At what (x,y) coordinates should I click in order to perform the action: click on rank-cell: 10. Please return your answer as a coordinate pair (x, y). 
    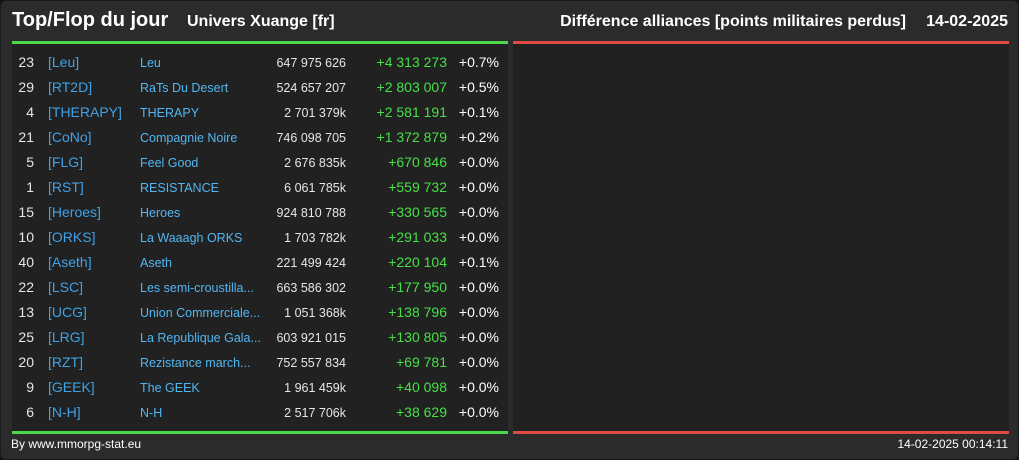
    Looking at the image, I should click on (26, 237).